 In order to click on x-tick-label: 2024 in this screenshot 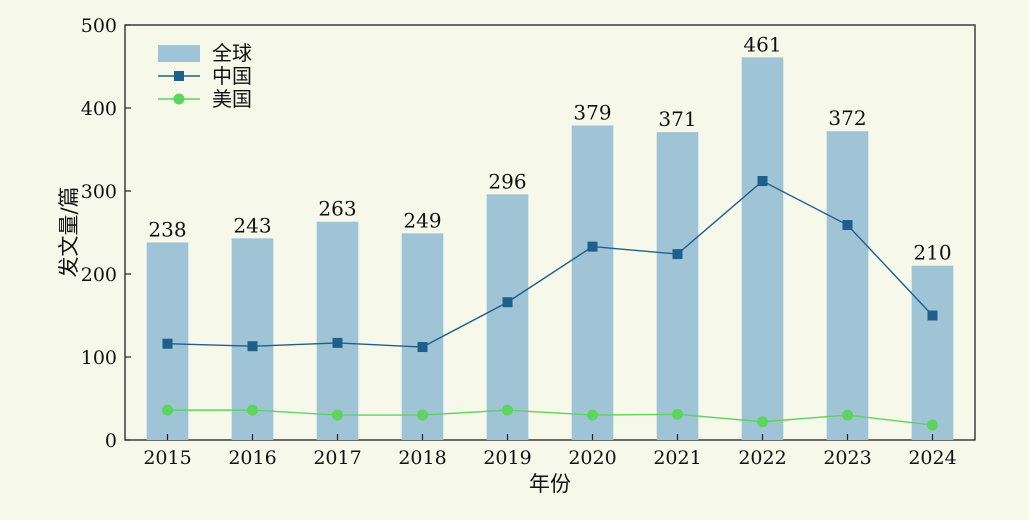, I will do `click(932, 458)`.